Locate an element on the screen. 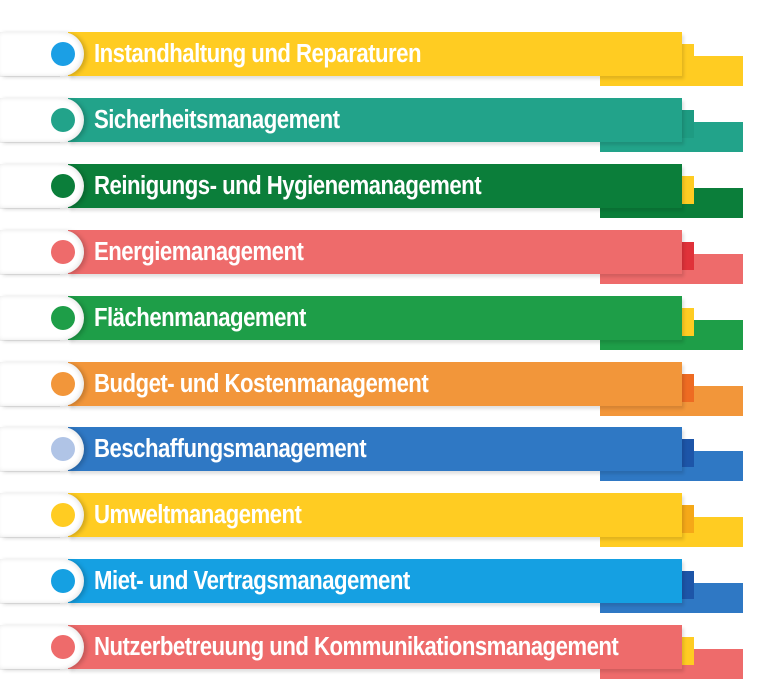  list-item: Flächenmanagement is located at coordinates (387, 324).